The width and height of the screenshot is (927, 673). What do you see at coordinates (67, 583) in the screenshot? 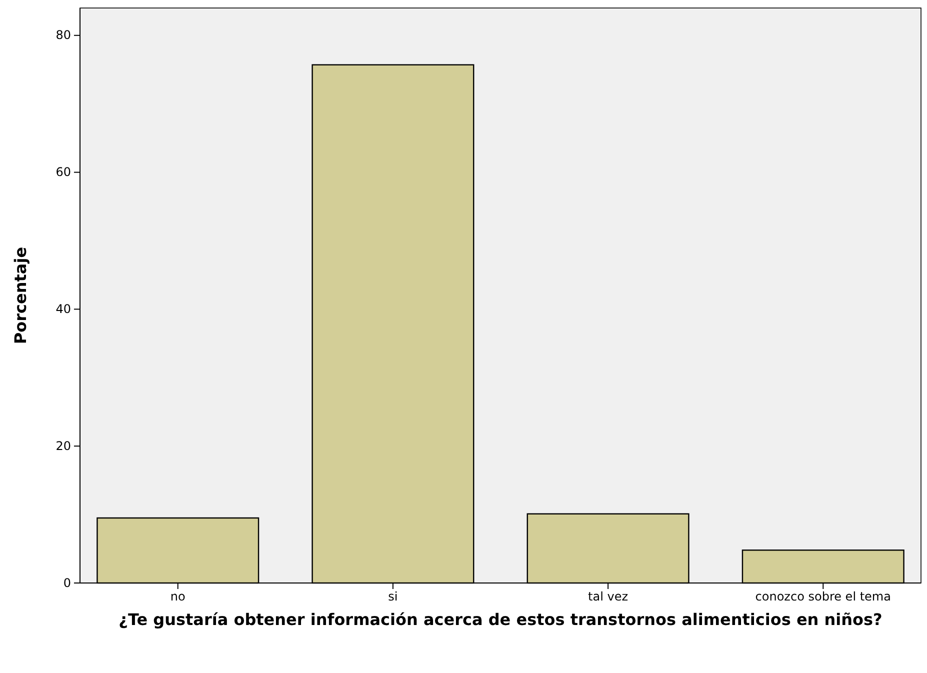
I see `y-tick-label: 0` at bounding box center [67, 583].